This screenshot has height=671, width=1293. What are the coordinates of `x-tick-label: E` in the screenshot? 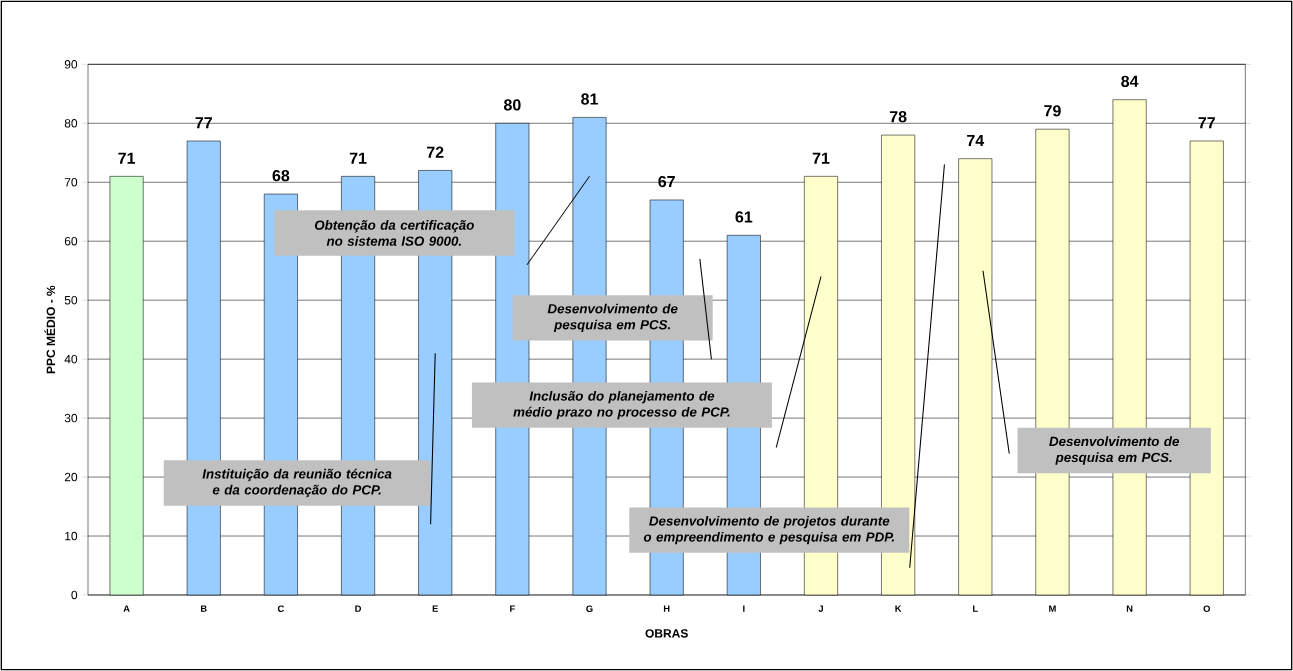 It's located at (435, 608).